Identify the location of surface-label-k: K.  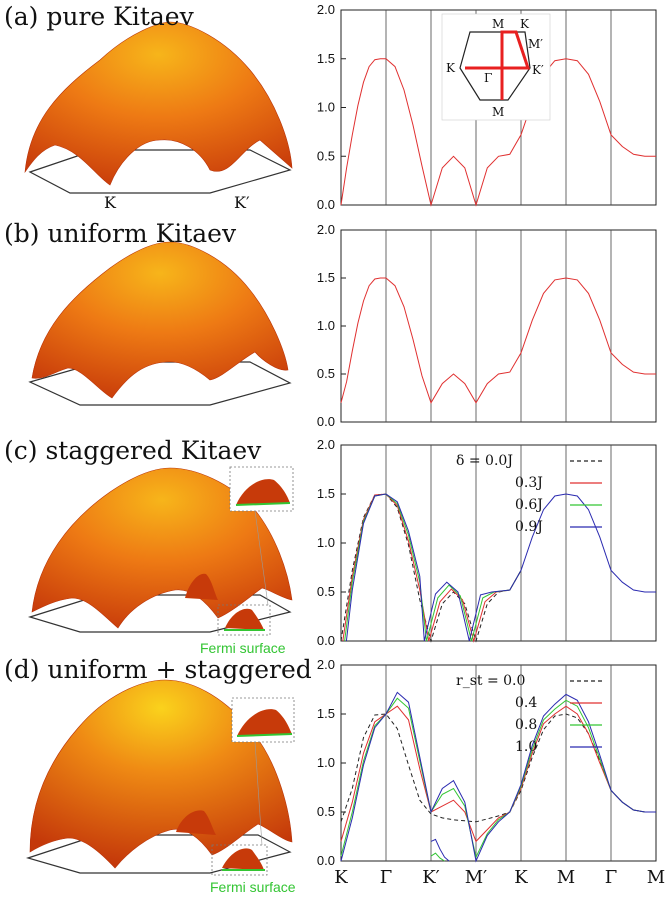
(110, 202).